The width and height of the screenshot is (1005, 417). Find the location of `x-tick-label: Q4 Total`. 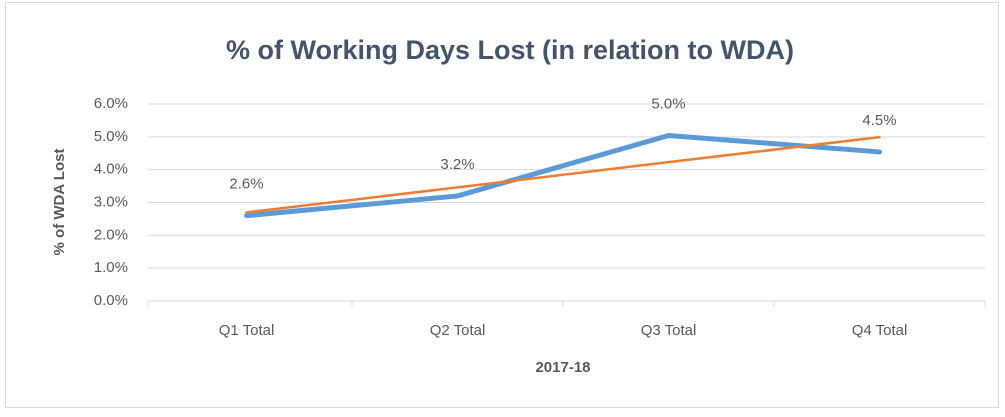

x-tick-label: Q4 Total is located at coordinates (880, 330).